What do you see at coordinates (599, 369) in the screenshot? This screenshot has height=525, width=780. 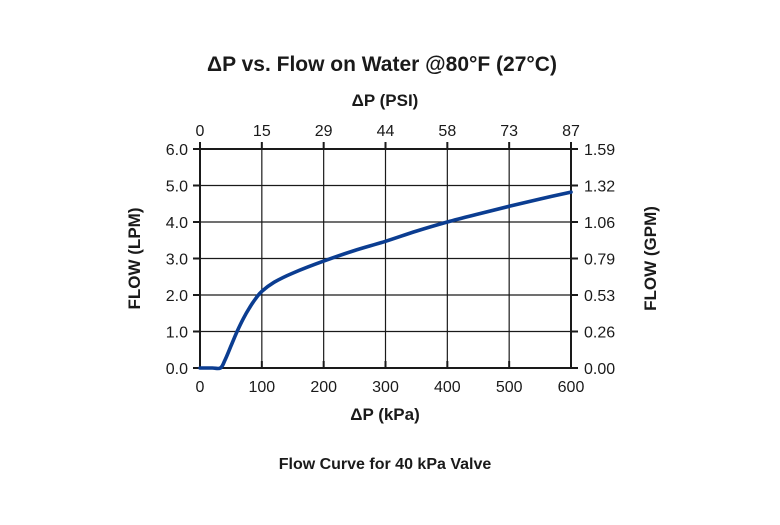 I see `y2-tick-label: 0.00` at bounding box center [599, 369].